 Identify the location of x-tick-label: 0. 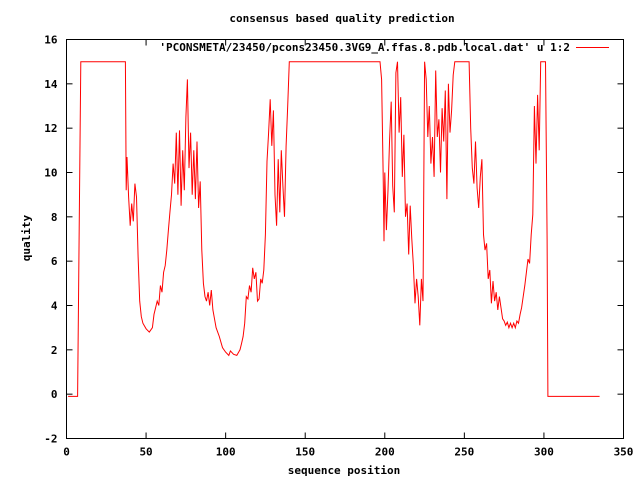
(66, 452).